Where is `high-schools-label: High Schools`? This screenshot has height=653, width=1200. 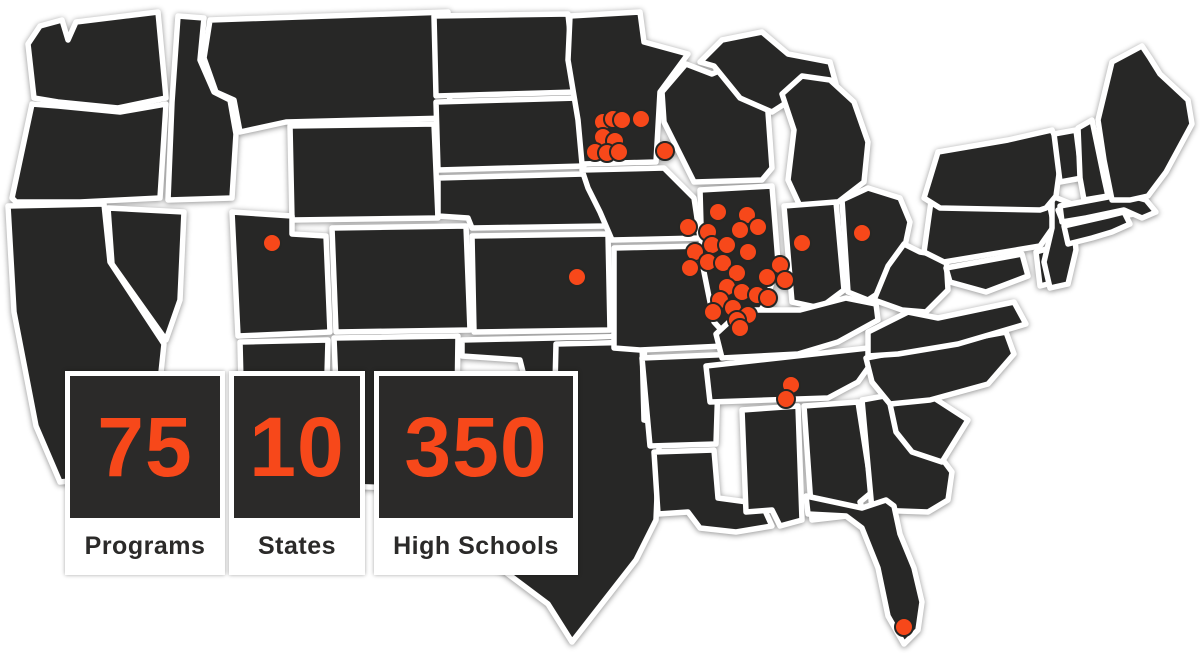
high-schools-label: High Schools is located at coordinates (476, 546).